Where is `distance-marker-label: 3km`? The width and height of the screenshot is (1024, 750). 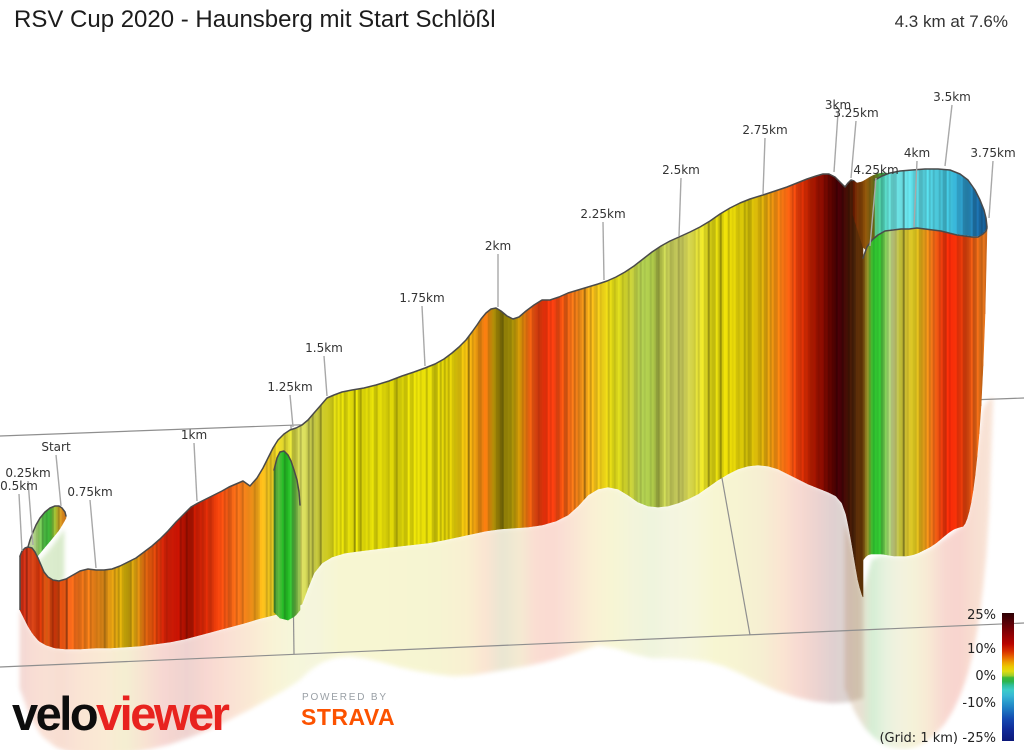
distance-marker-label: 3km is located at coordinates (838, 105).